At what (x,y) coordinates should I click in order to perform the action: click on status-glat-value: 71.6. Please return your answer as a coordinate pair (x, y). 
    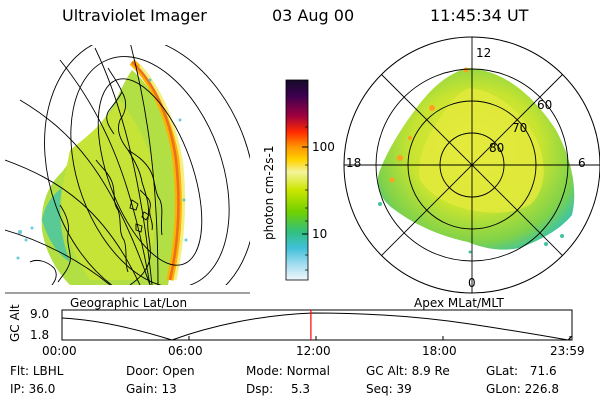
    Looking at the image, I should click on (543, 371).